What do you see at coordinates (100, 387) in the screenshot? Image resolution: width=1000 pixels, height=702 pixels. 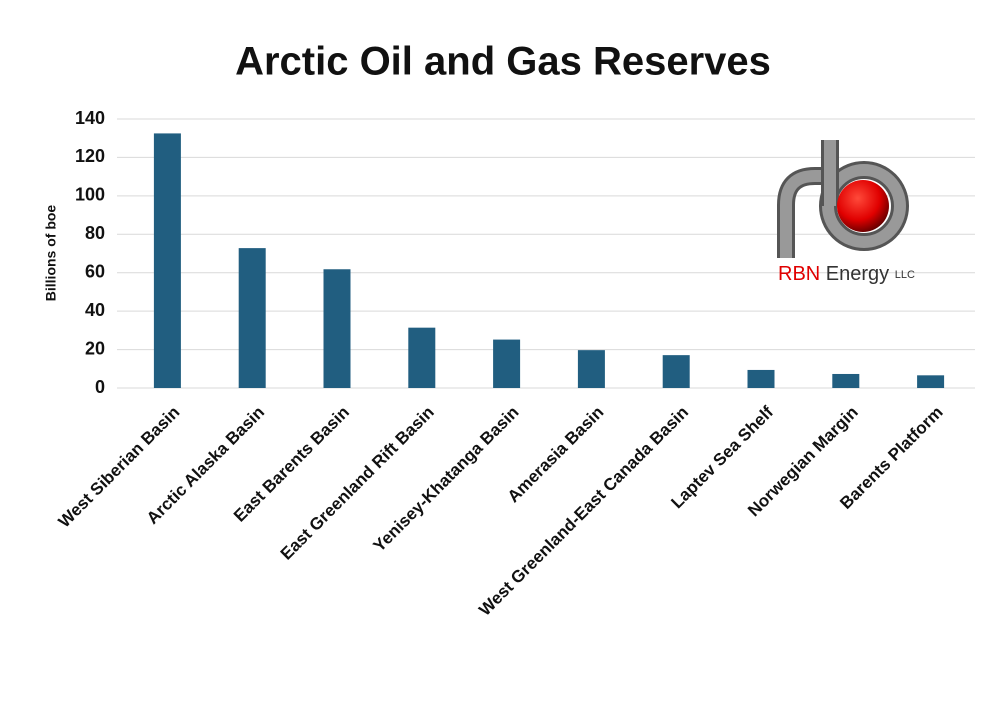 I see `y-tick-label: 0` at bounding box center [100, 387].